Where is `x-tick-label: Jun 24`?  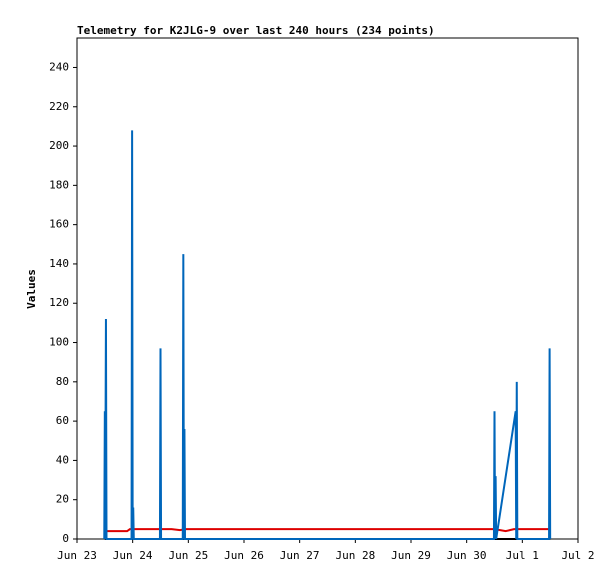
x-tick-label: Jun 24 is located at coordinates (133, 555).